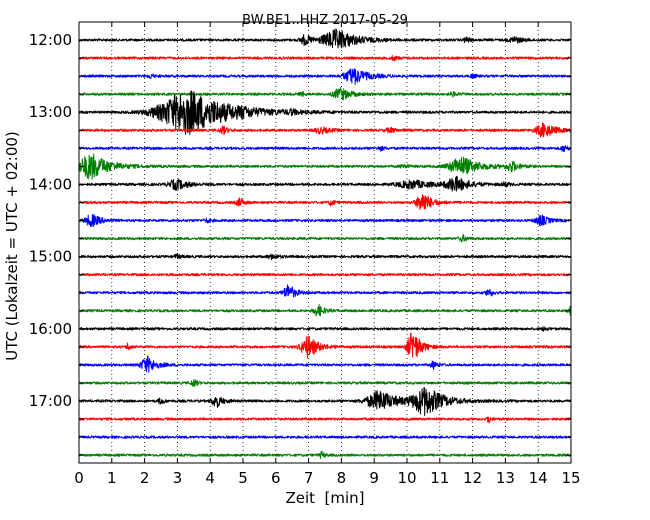  I want to click on x-tick-label: 1, so click(112, 478).